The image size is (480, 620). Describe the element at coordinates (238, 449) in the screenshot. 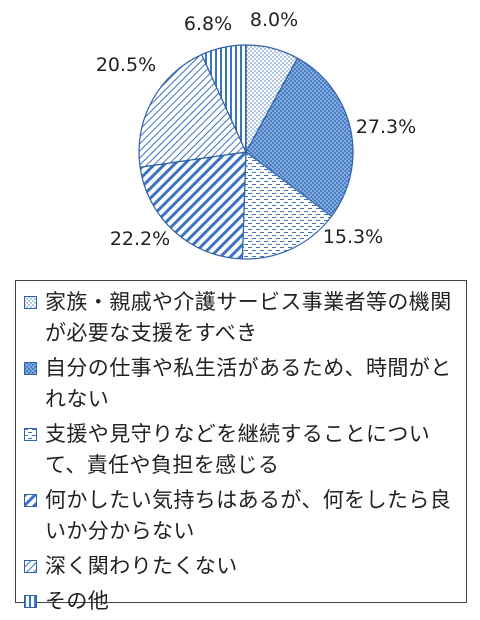

I see `legend-label-3: 支援や見守りなどを継続することについて、責任や負担を感じる` at that location.